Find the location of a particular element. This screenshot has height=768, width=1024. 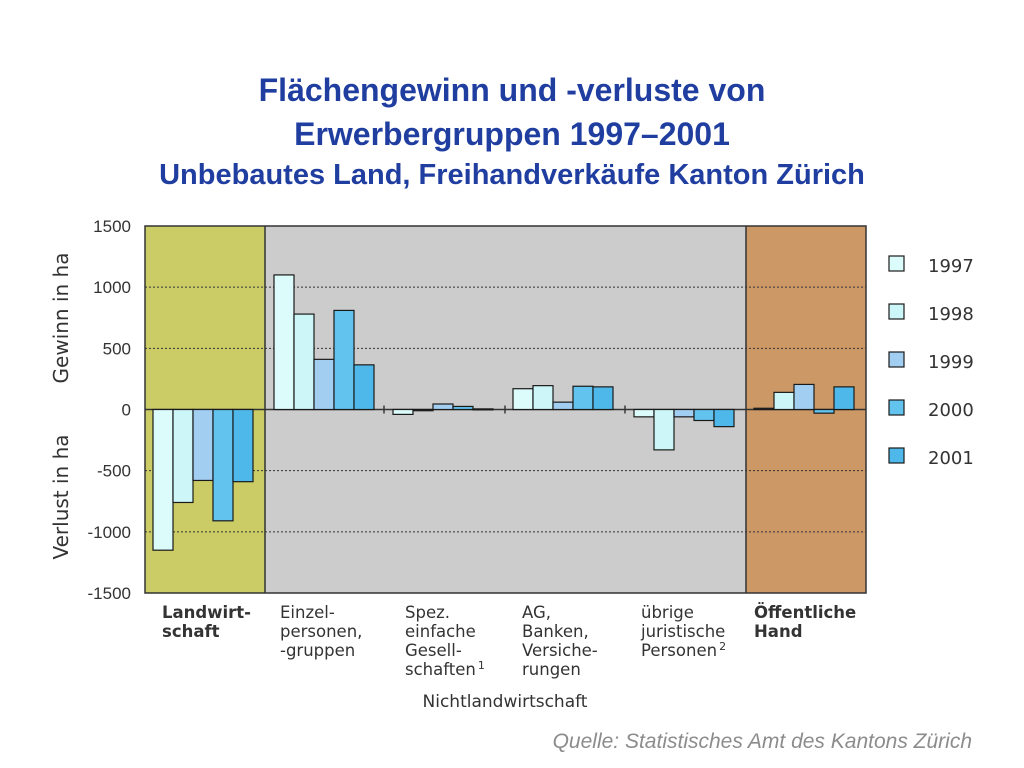

y-tick-label: 1000 is located at coordinates (112, 287).